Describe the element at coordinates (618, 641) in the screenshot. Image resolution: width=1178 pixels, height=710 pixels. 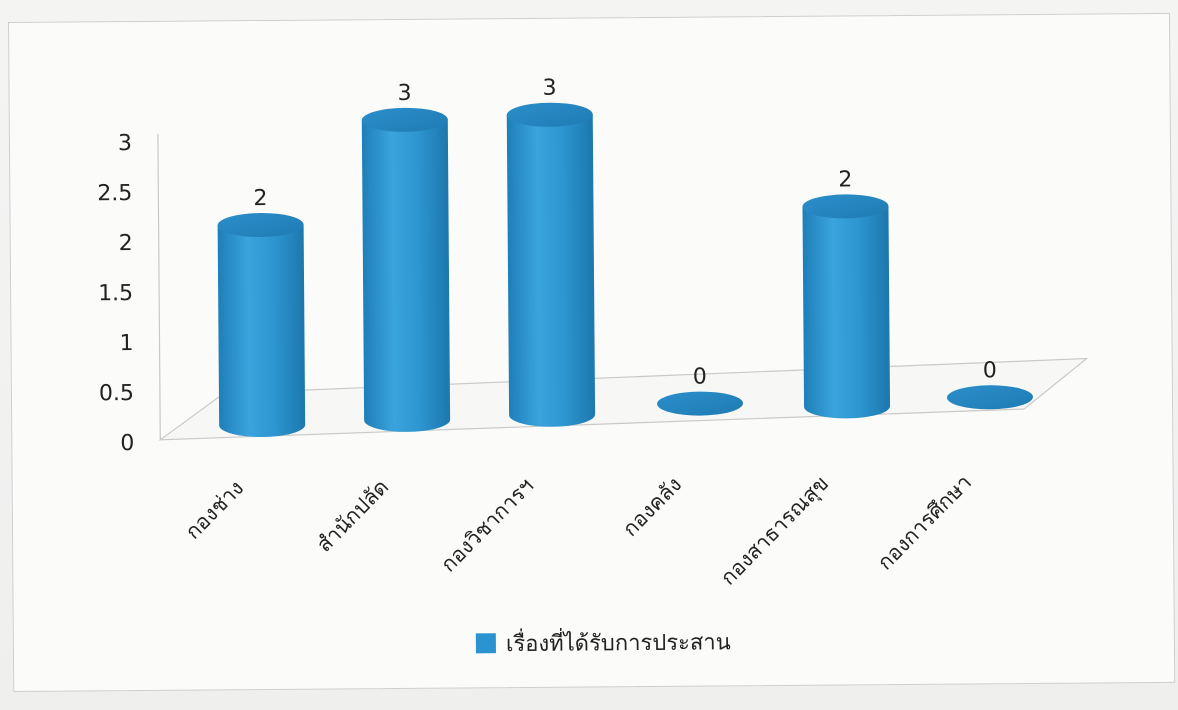
I see `legend-label: เรื่องที่ได้รับการประสาน` at that location.